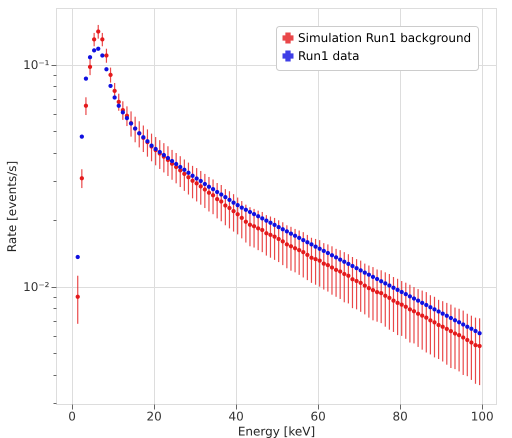  I want to click on x-tick-label: 0, so click(72, 417).